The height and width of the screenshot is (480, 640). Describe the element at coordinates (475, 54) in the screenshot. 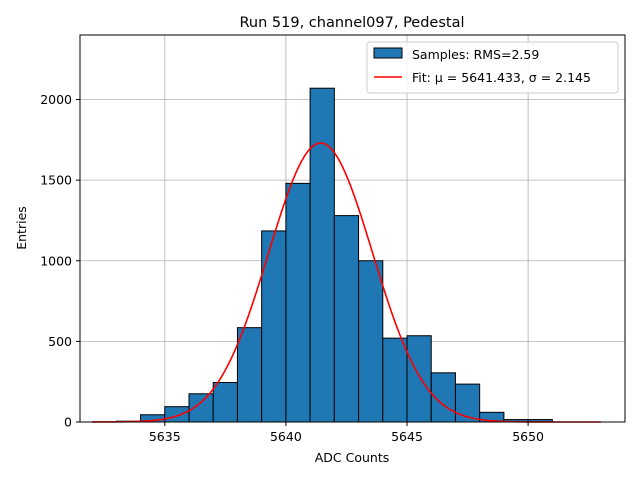

I see `legend-samples-label: Samples: RMS=2.59` at that location.